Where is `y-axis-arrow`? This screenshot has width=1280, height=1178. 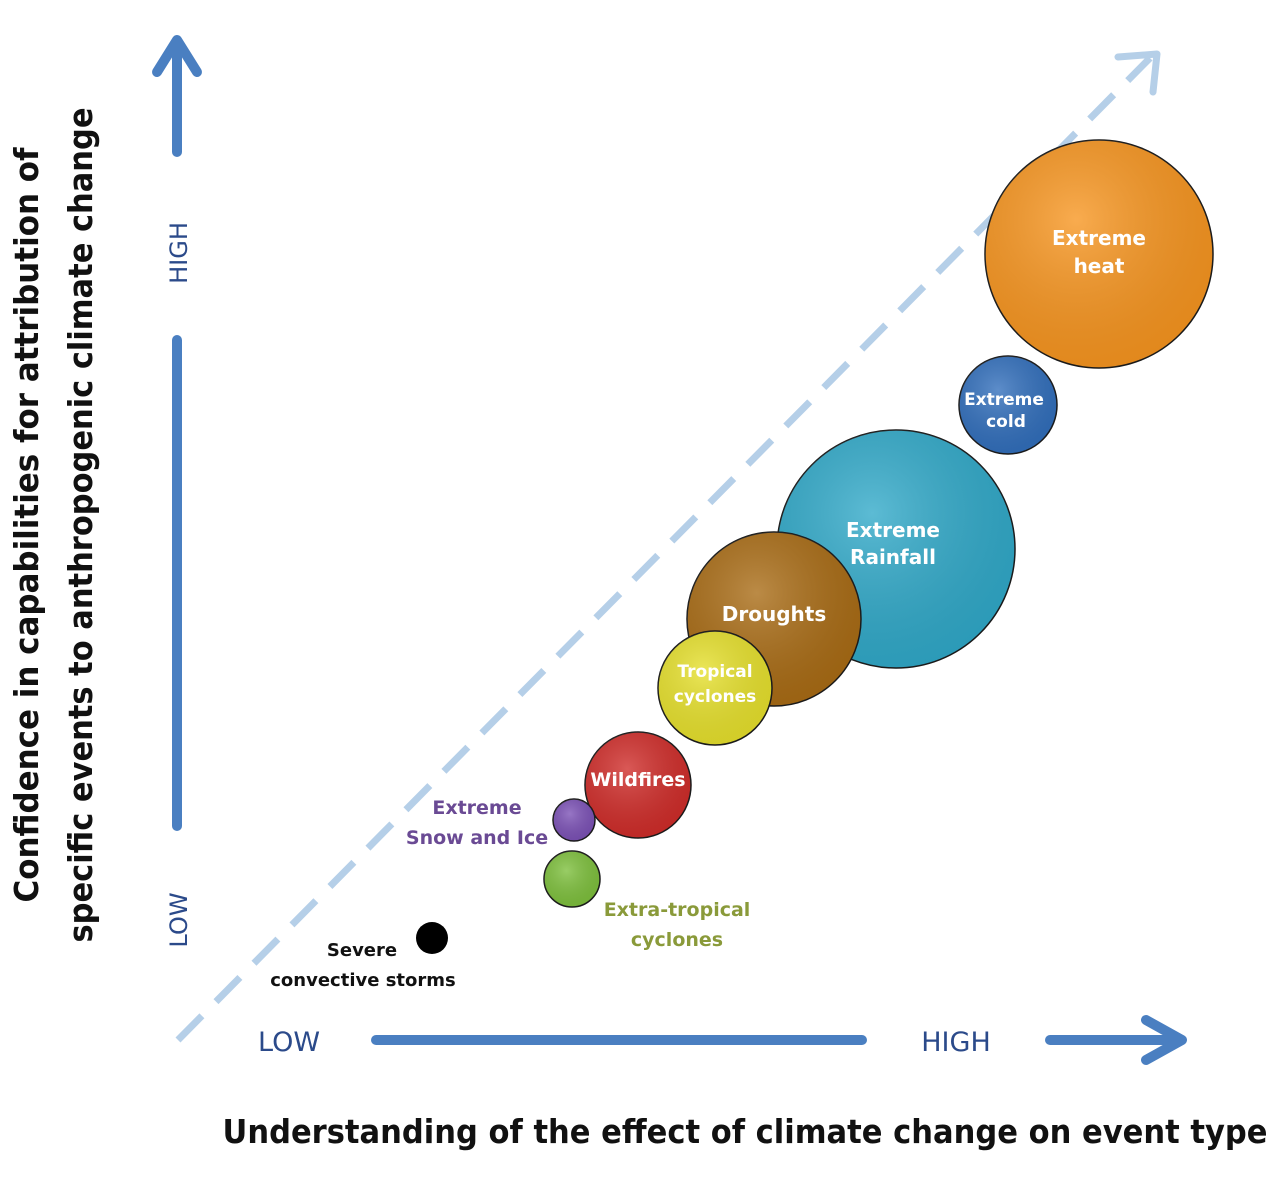 y-axis-arrow is located at coordinates (177, 433).